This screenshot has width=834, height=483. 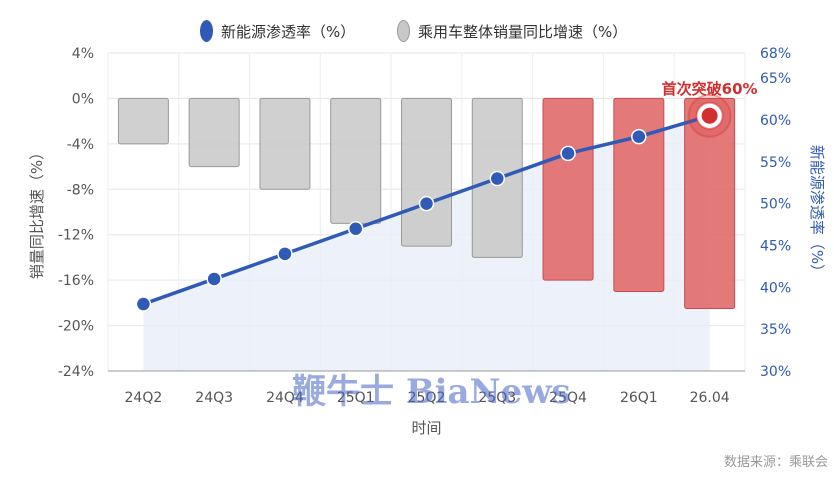 What do you see at coordinates (83, 99) in the screenshot?
I see `left-tick-label: 0%` at bounding box center [83, 99].